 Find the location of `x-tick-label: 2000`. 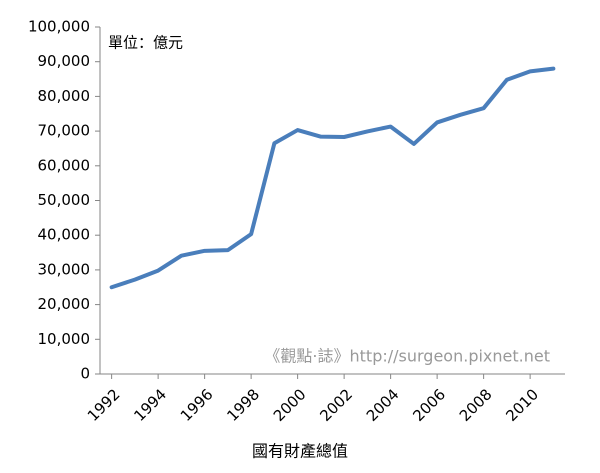

x-tick-label: 2000 is located at coordinates (290, 405).